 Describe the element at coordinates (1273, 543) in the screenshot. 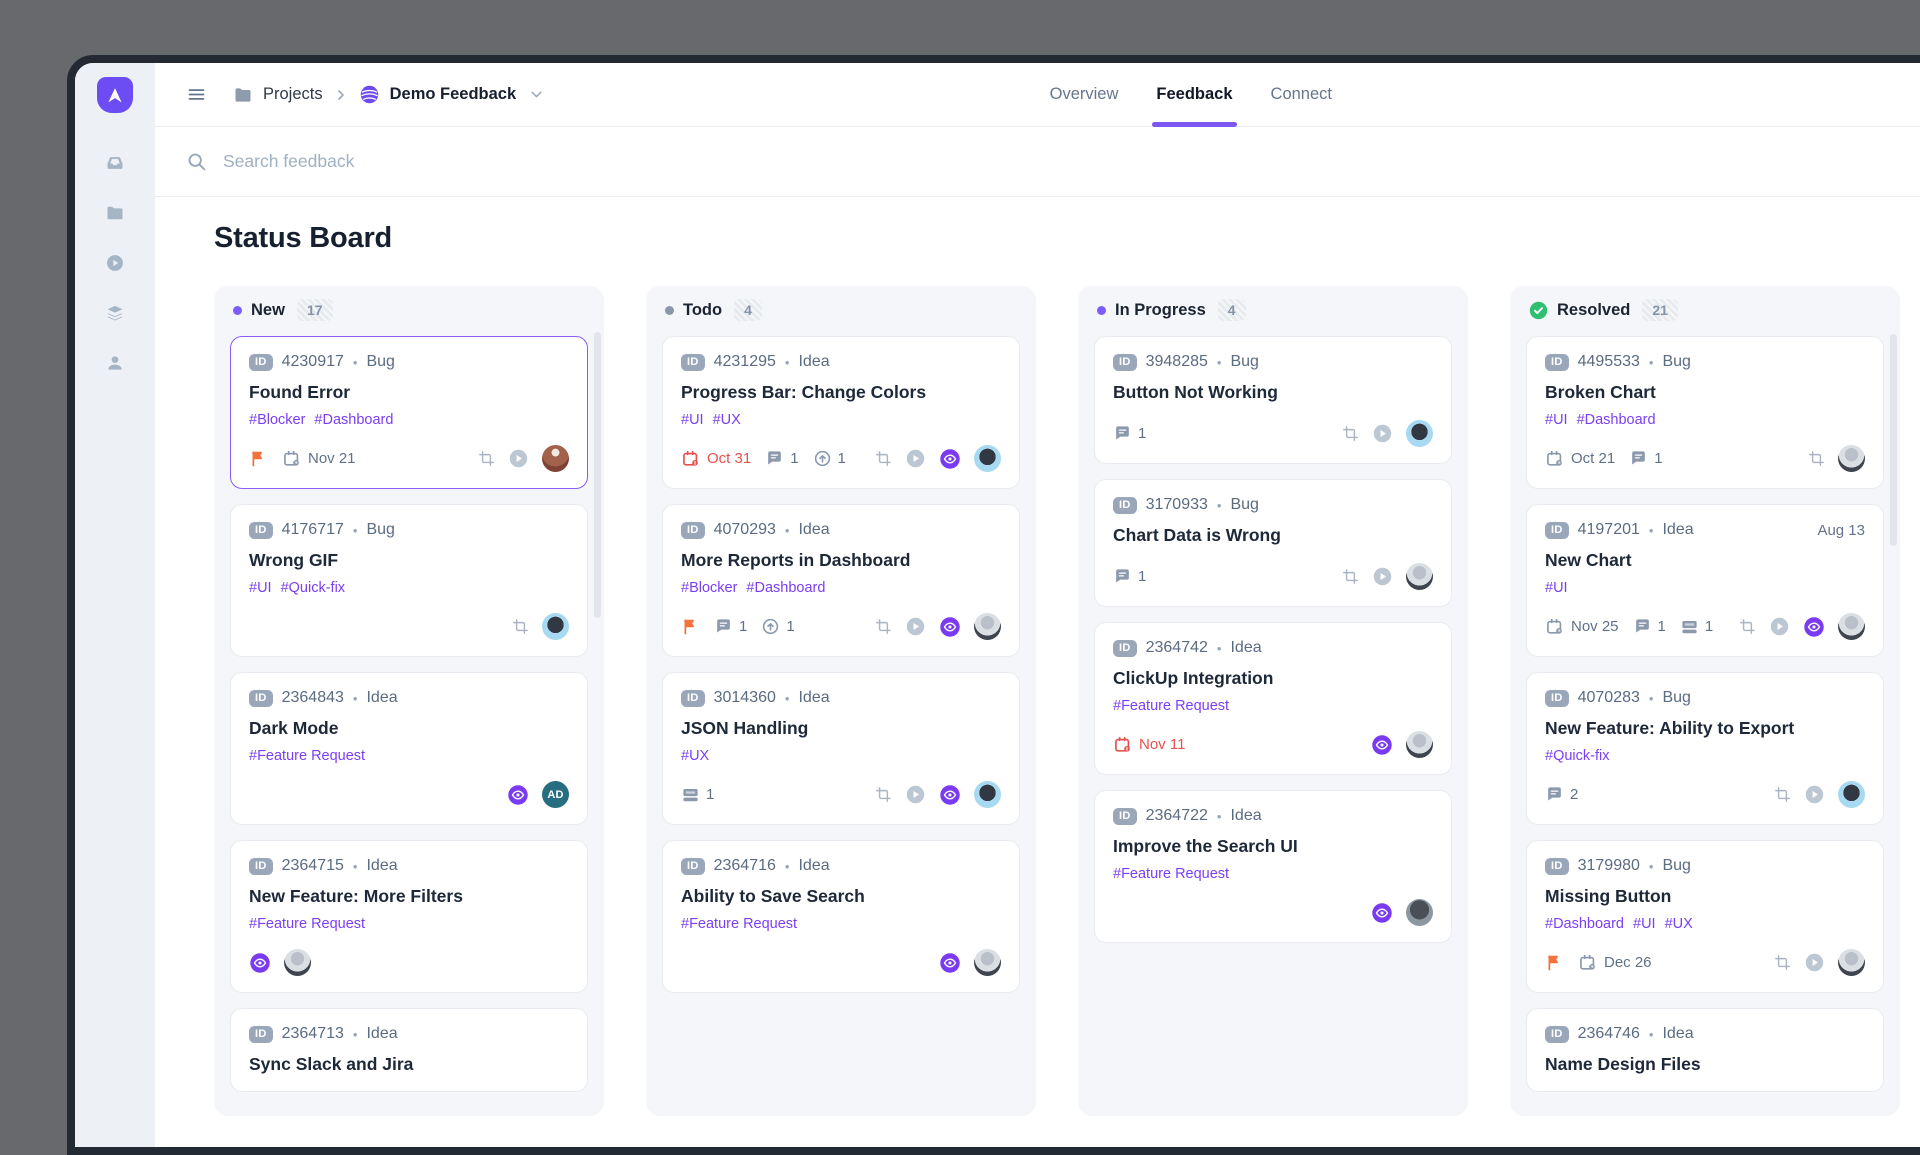

I see `feedback-card: ID 3170933 • Bug Chart Data is Wrong 1` at that location.